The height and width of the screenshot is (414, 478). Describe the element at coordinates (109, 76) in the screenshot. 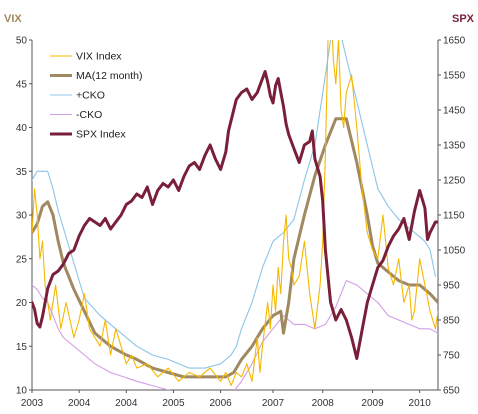

I see `legend-label-ma: MA(12 month)` at that location.